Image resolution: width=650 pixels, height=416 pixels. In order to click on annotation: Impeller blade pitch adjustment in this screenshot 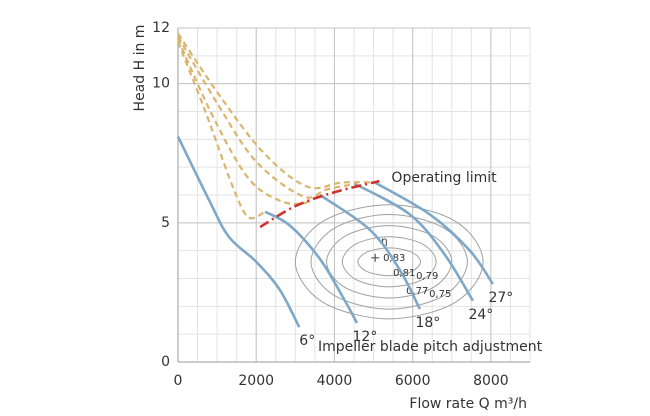, I will do `click(430, 347)`.